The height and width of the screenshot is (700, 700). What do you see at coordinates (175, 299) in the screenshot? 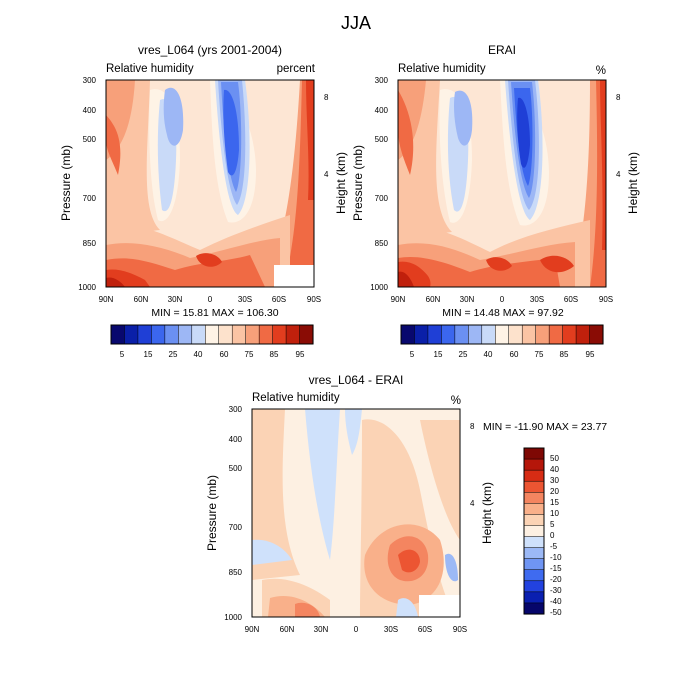
I see `x-tick-label: 30N` at bounding box center [175, 299].